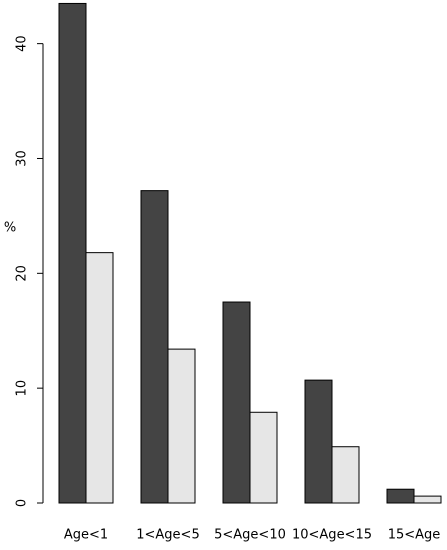  I want to click on y-tick-label: 30, so click(22, 158).